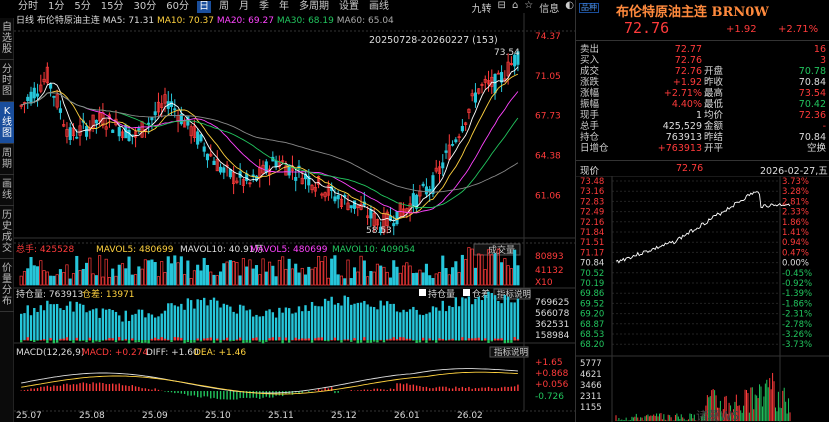 The height and width of the screenshot is (422, 829). Describe the element at coordinates (313, 6) in the screenshot. I see `period-tab-11: 多周期` at that location.